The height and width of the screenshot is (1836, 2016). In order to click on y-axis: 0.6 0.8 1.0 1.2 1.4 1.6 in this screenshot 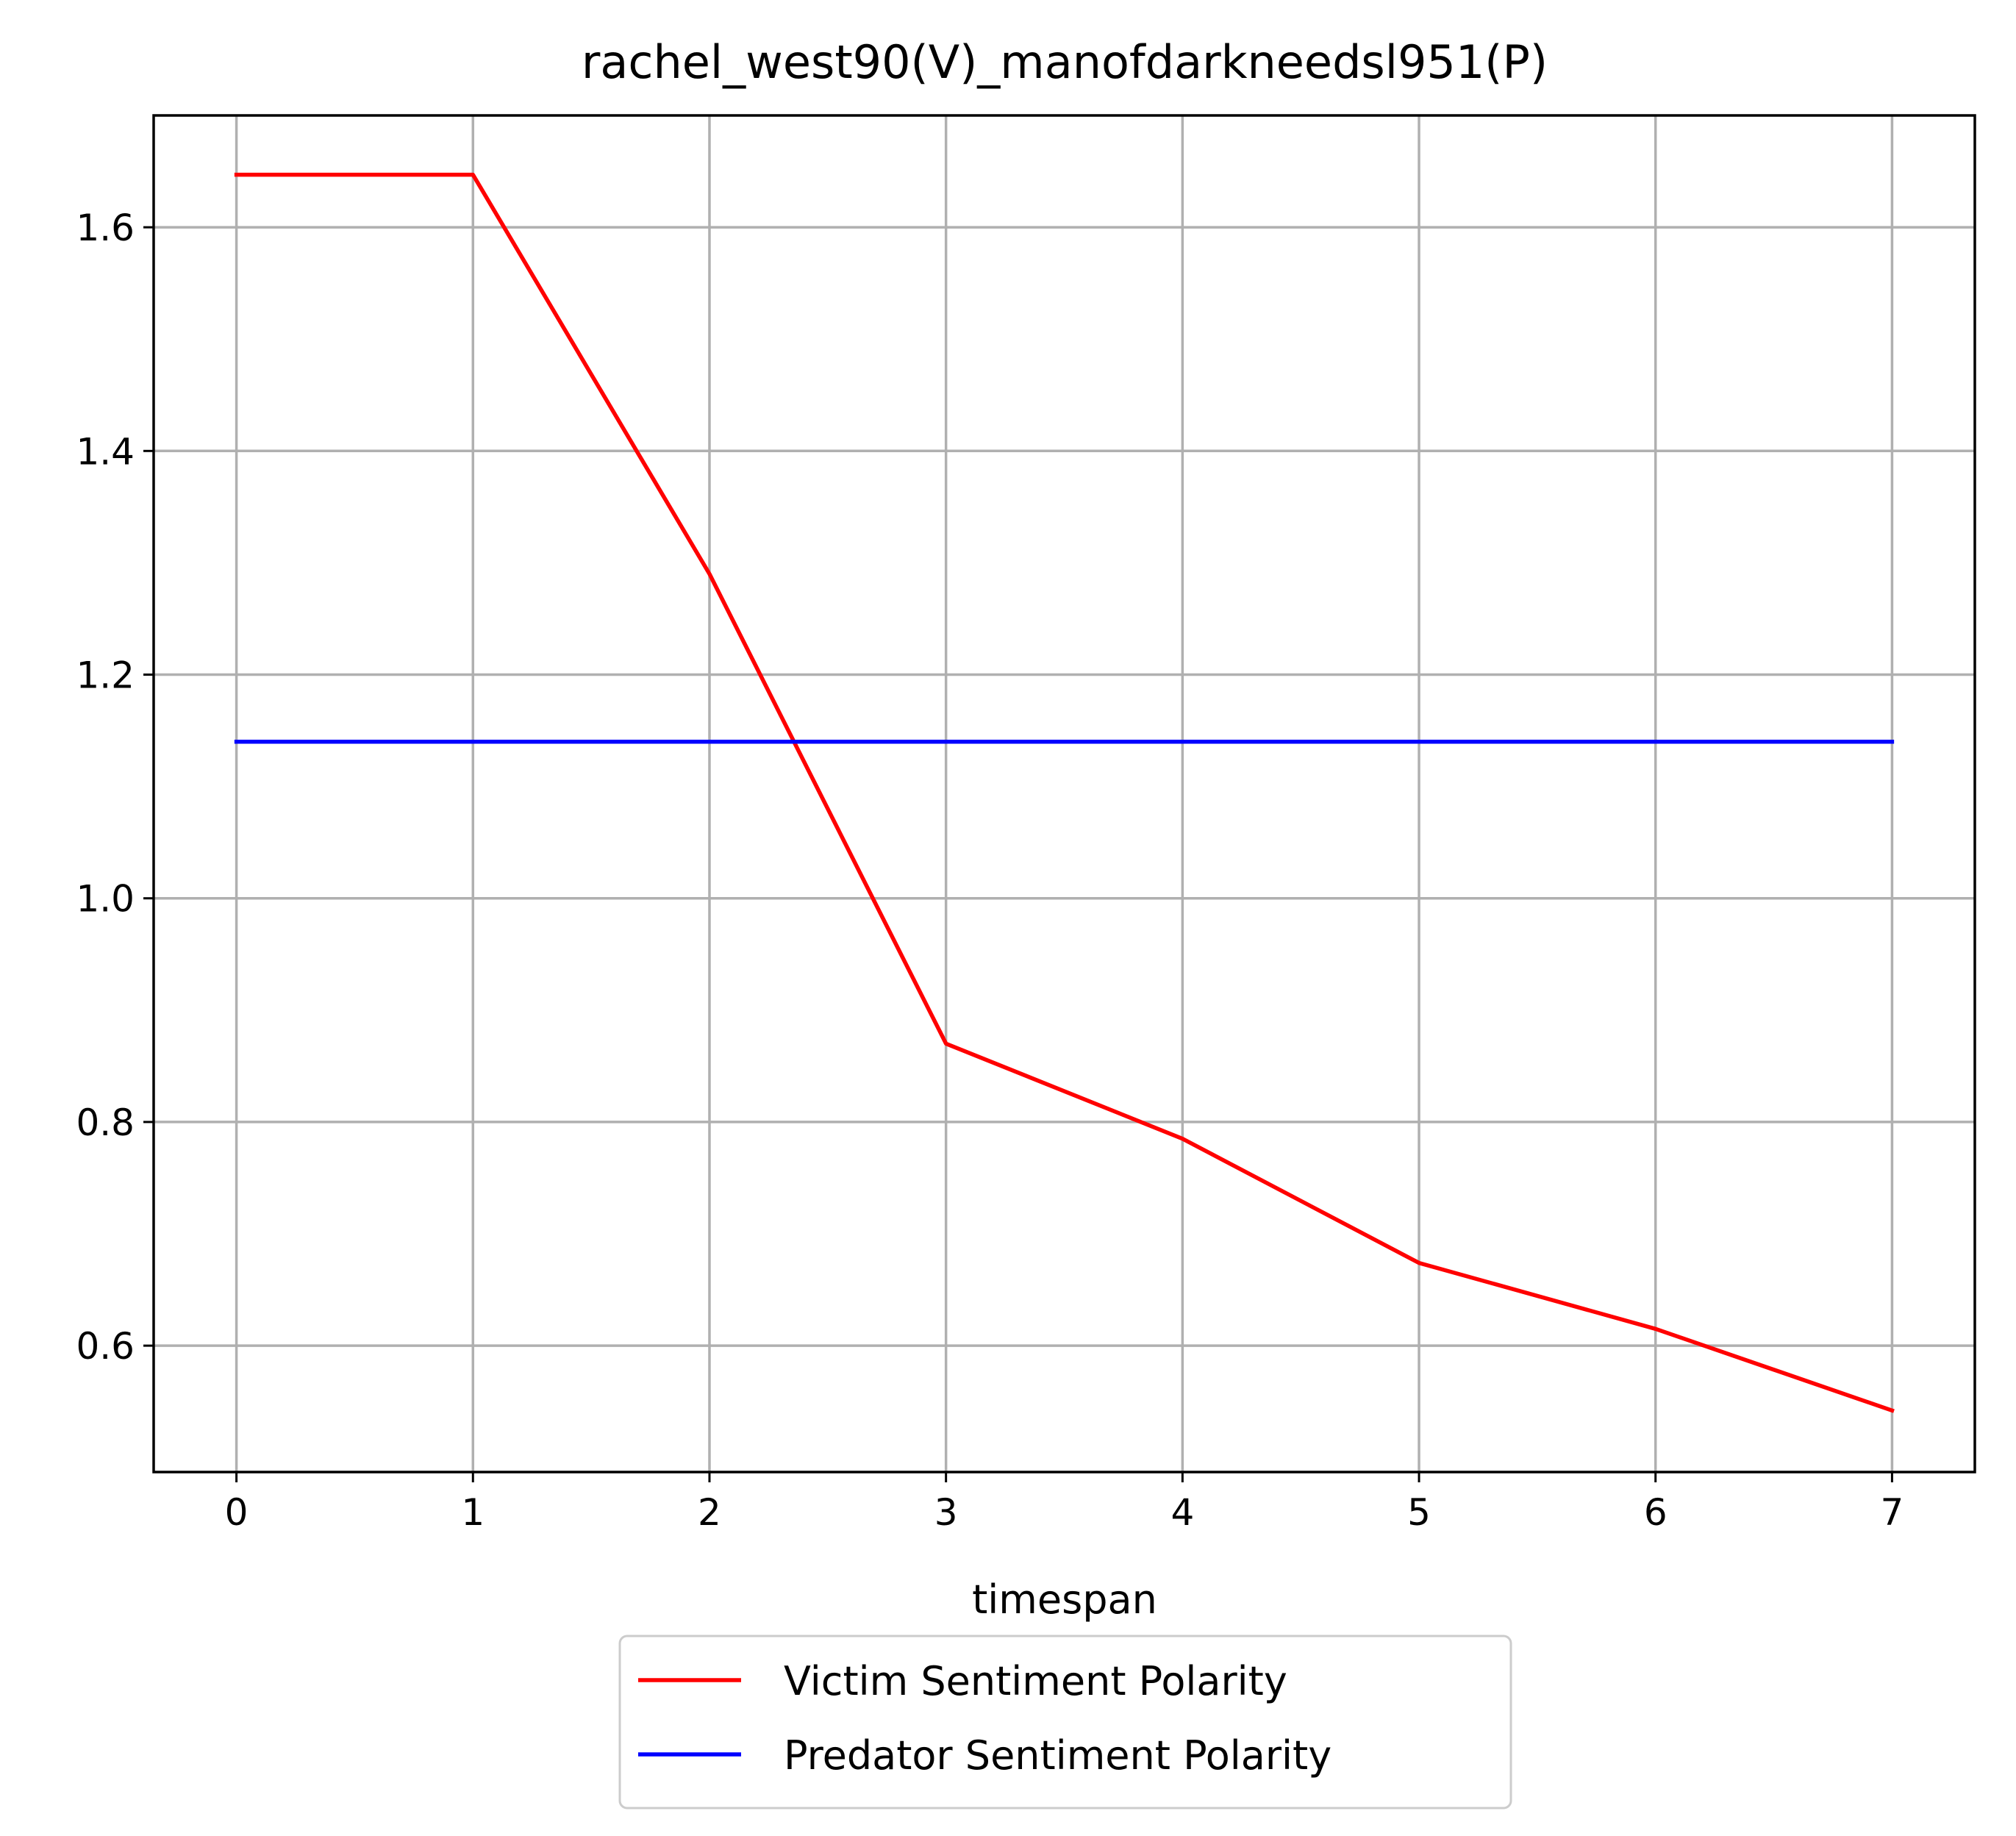, I will do `click(115, 787)`.